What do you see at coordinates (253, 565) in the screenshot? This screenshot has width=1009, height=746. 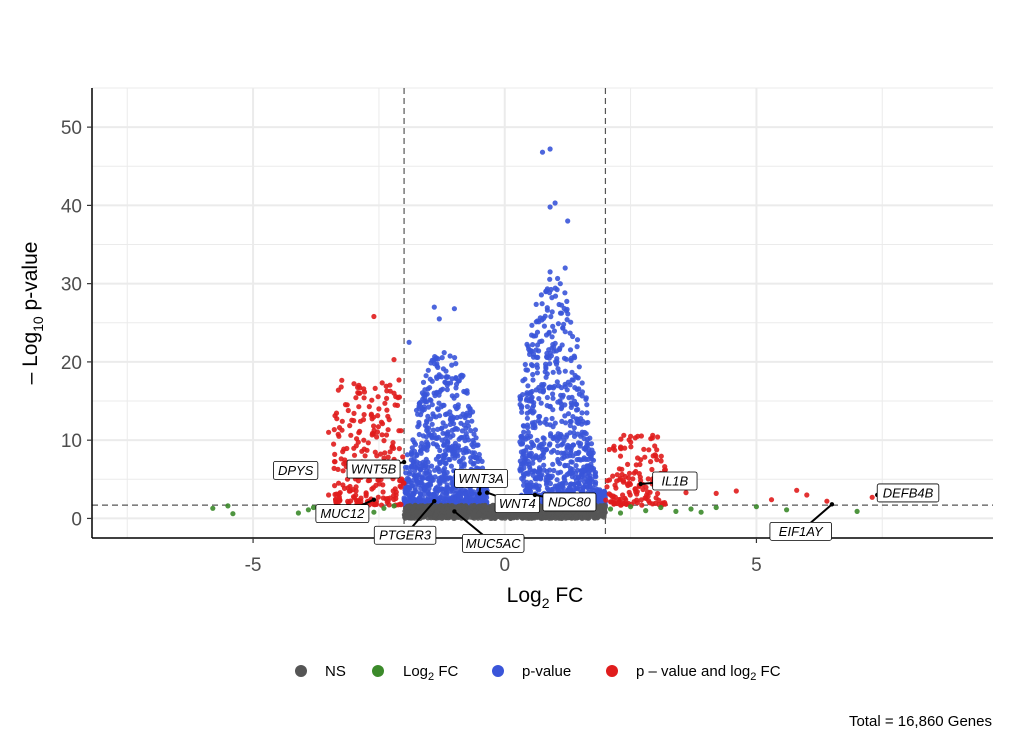 I see `x-tick-label: -5` at bounding box center [253, 565].